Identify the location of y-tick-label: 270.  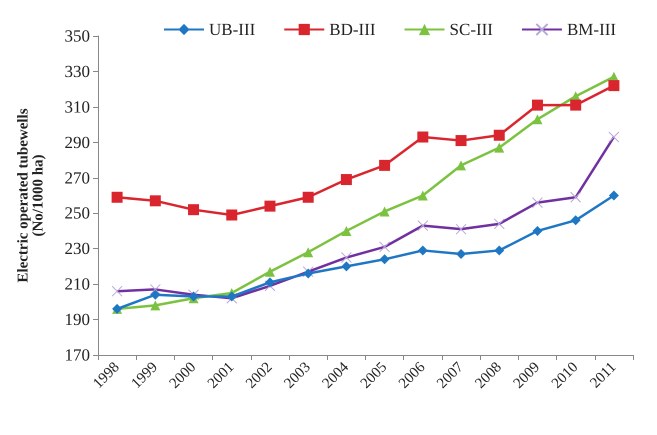
(77, 178).